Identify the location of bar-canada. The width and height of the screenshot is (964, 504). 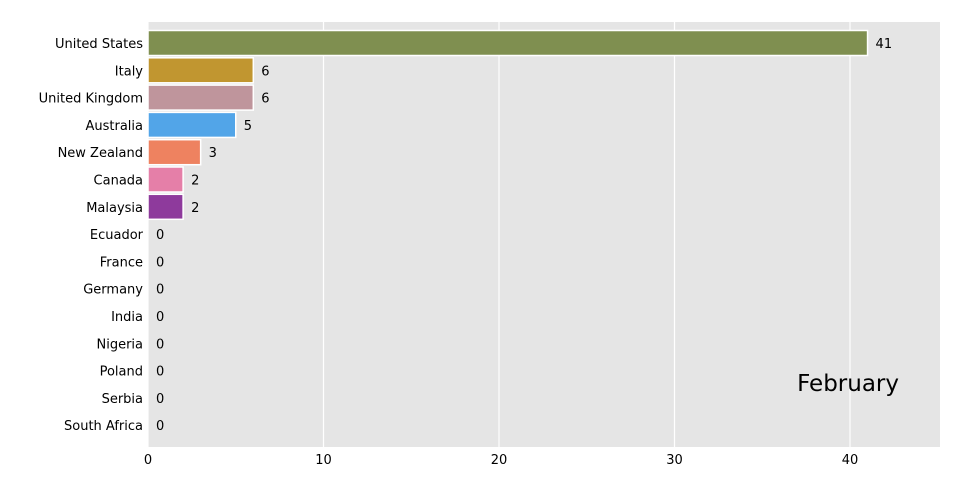
(165, 179).